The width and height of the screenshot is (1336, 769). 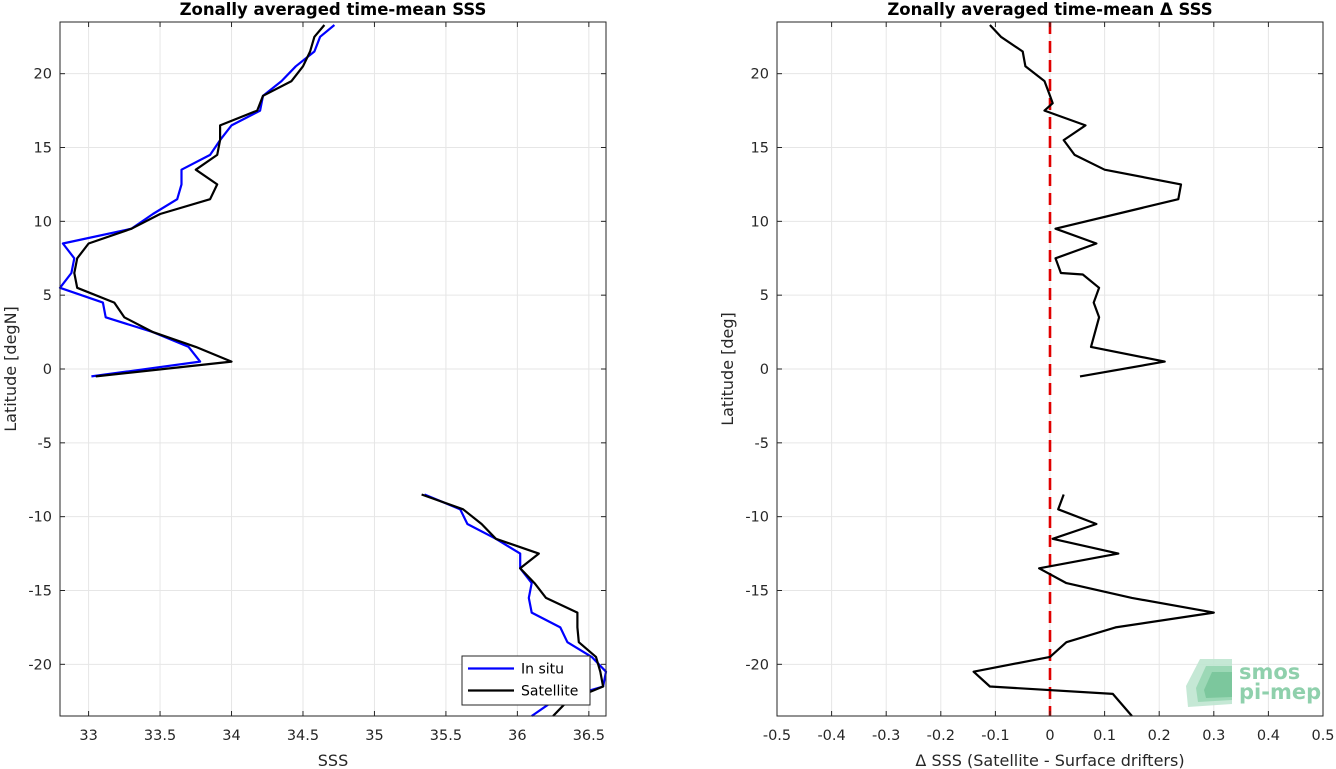 What do you see at coordinates (549, 692) in the screenshot?
I see `legend-satellite-label: Satellite` at bounding box center [549, 692].